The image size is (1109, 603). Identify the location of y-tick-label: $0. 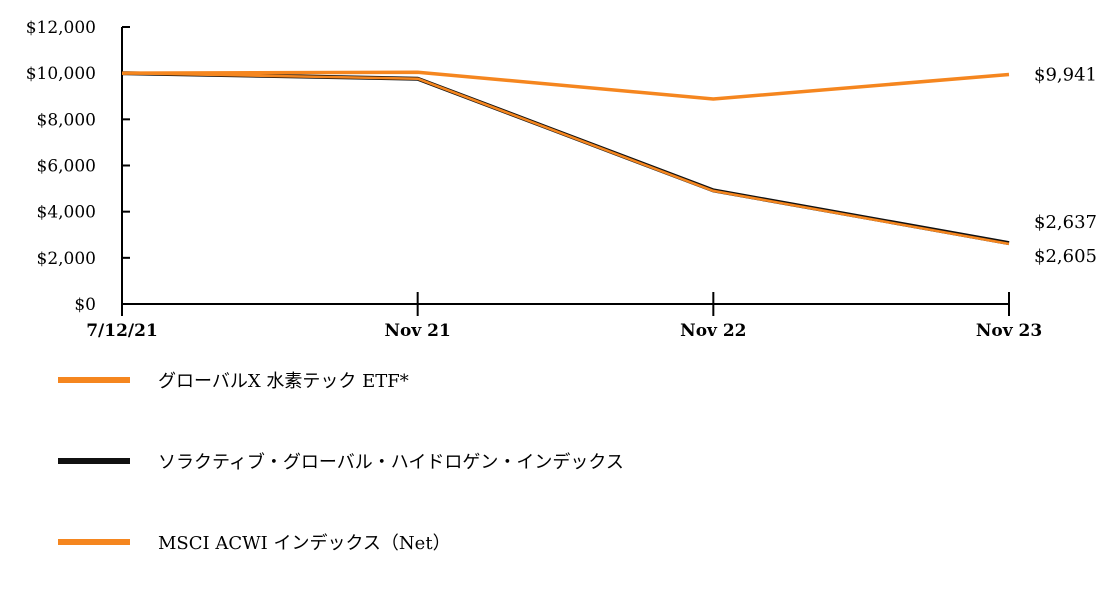
(85, 305).